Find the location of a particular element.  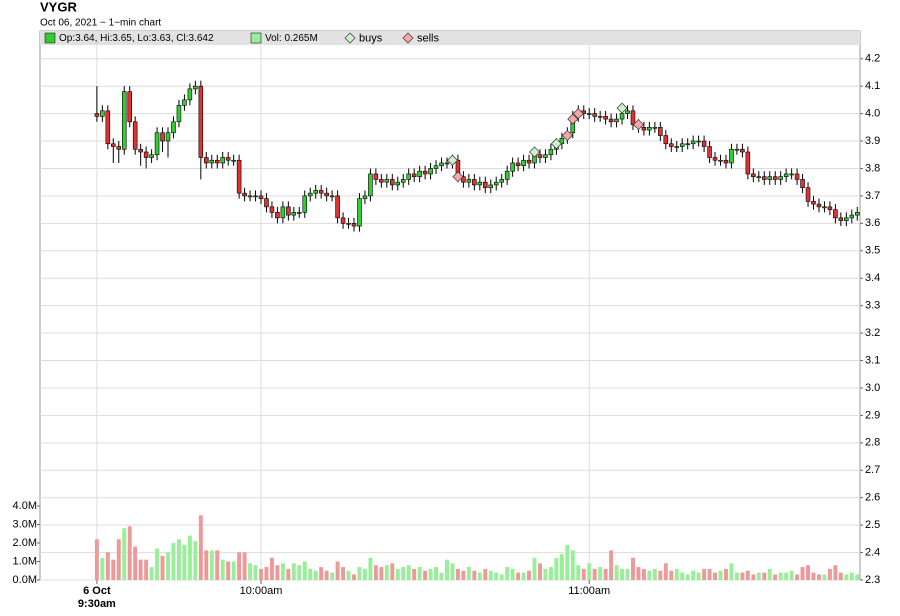

legend-swatch is located at coordinates (50, 38).